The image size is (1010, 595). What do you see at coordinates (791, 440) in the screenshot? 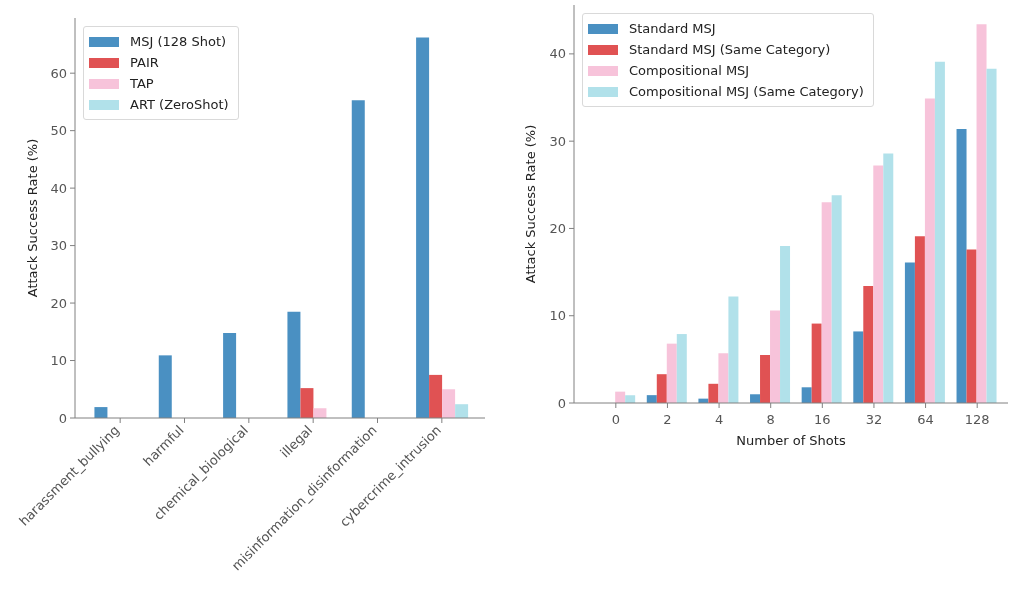
I see `x-axis-title: Number of Shots` at bounding box center [791, 440].